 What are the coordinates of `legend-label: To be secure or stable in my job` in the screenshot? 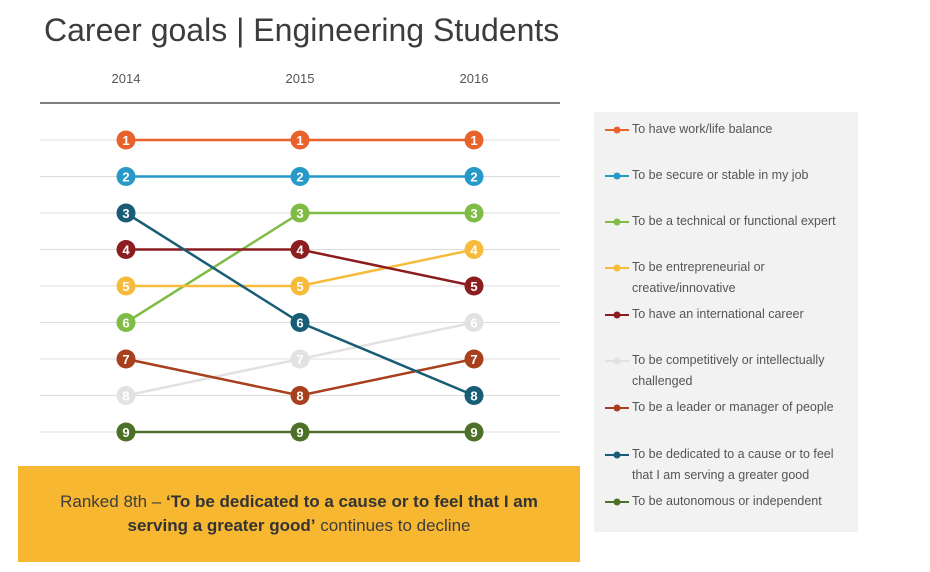 It's located at (720, 175).